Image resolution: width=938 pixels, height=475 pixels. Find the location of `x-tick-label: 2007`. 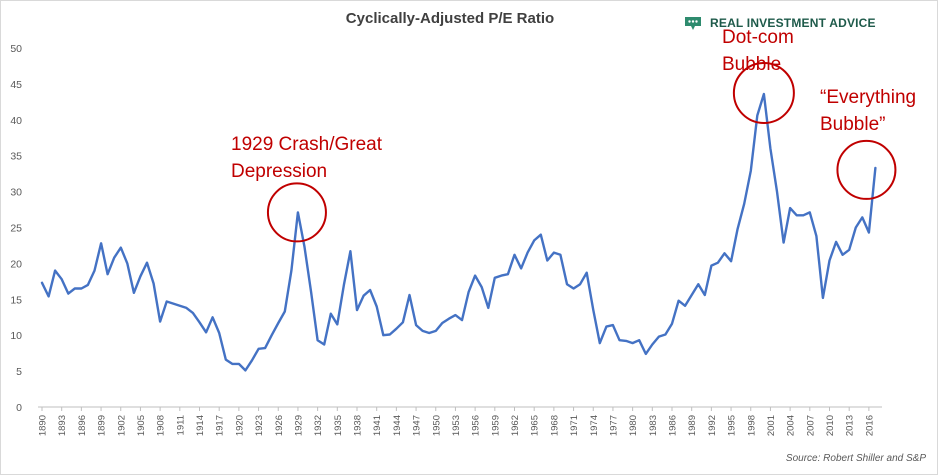

x-tick-label: 2007 is located at coordinates (810, 425).